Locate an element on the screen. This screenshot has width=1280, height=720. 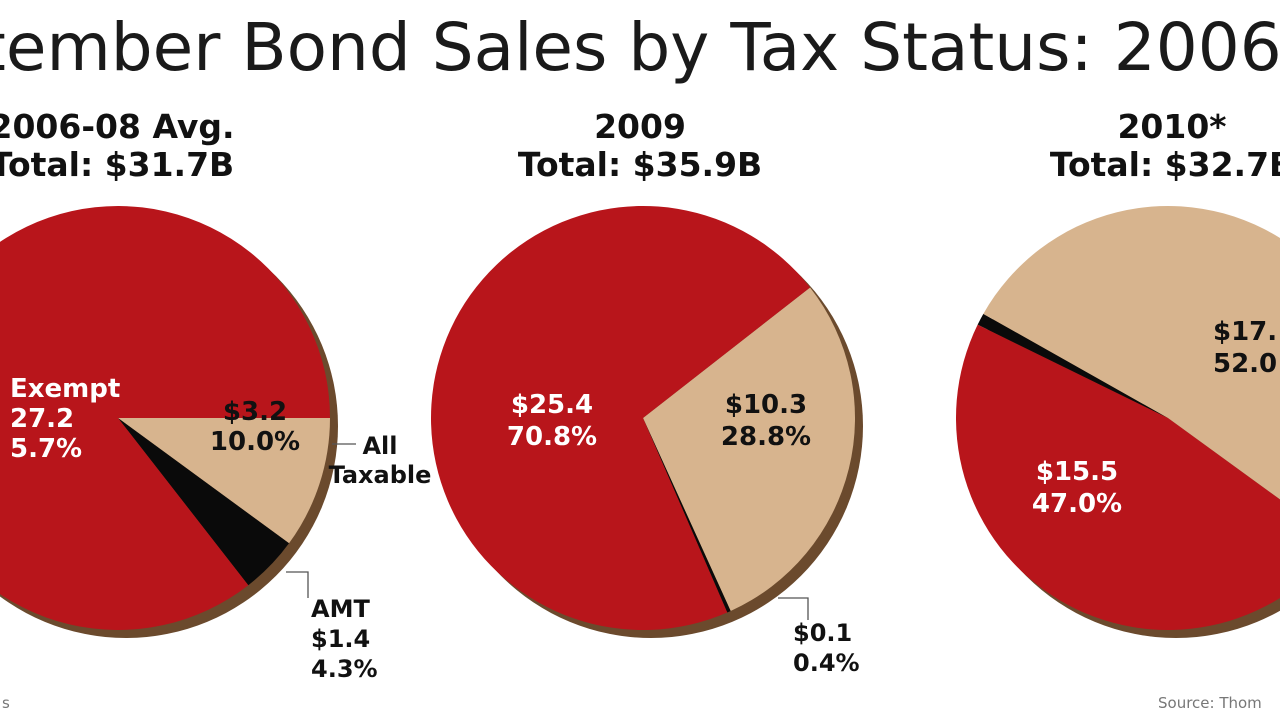
pie-2-amt-leader is located at coordinates (793, 608).